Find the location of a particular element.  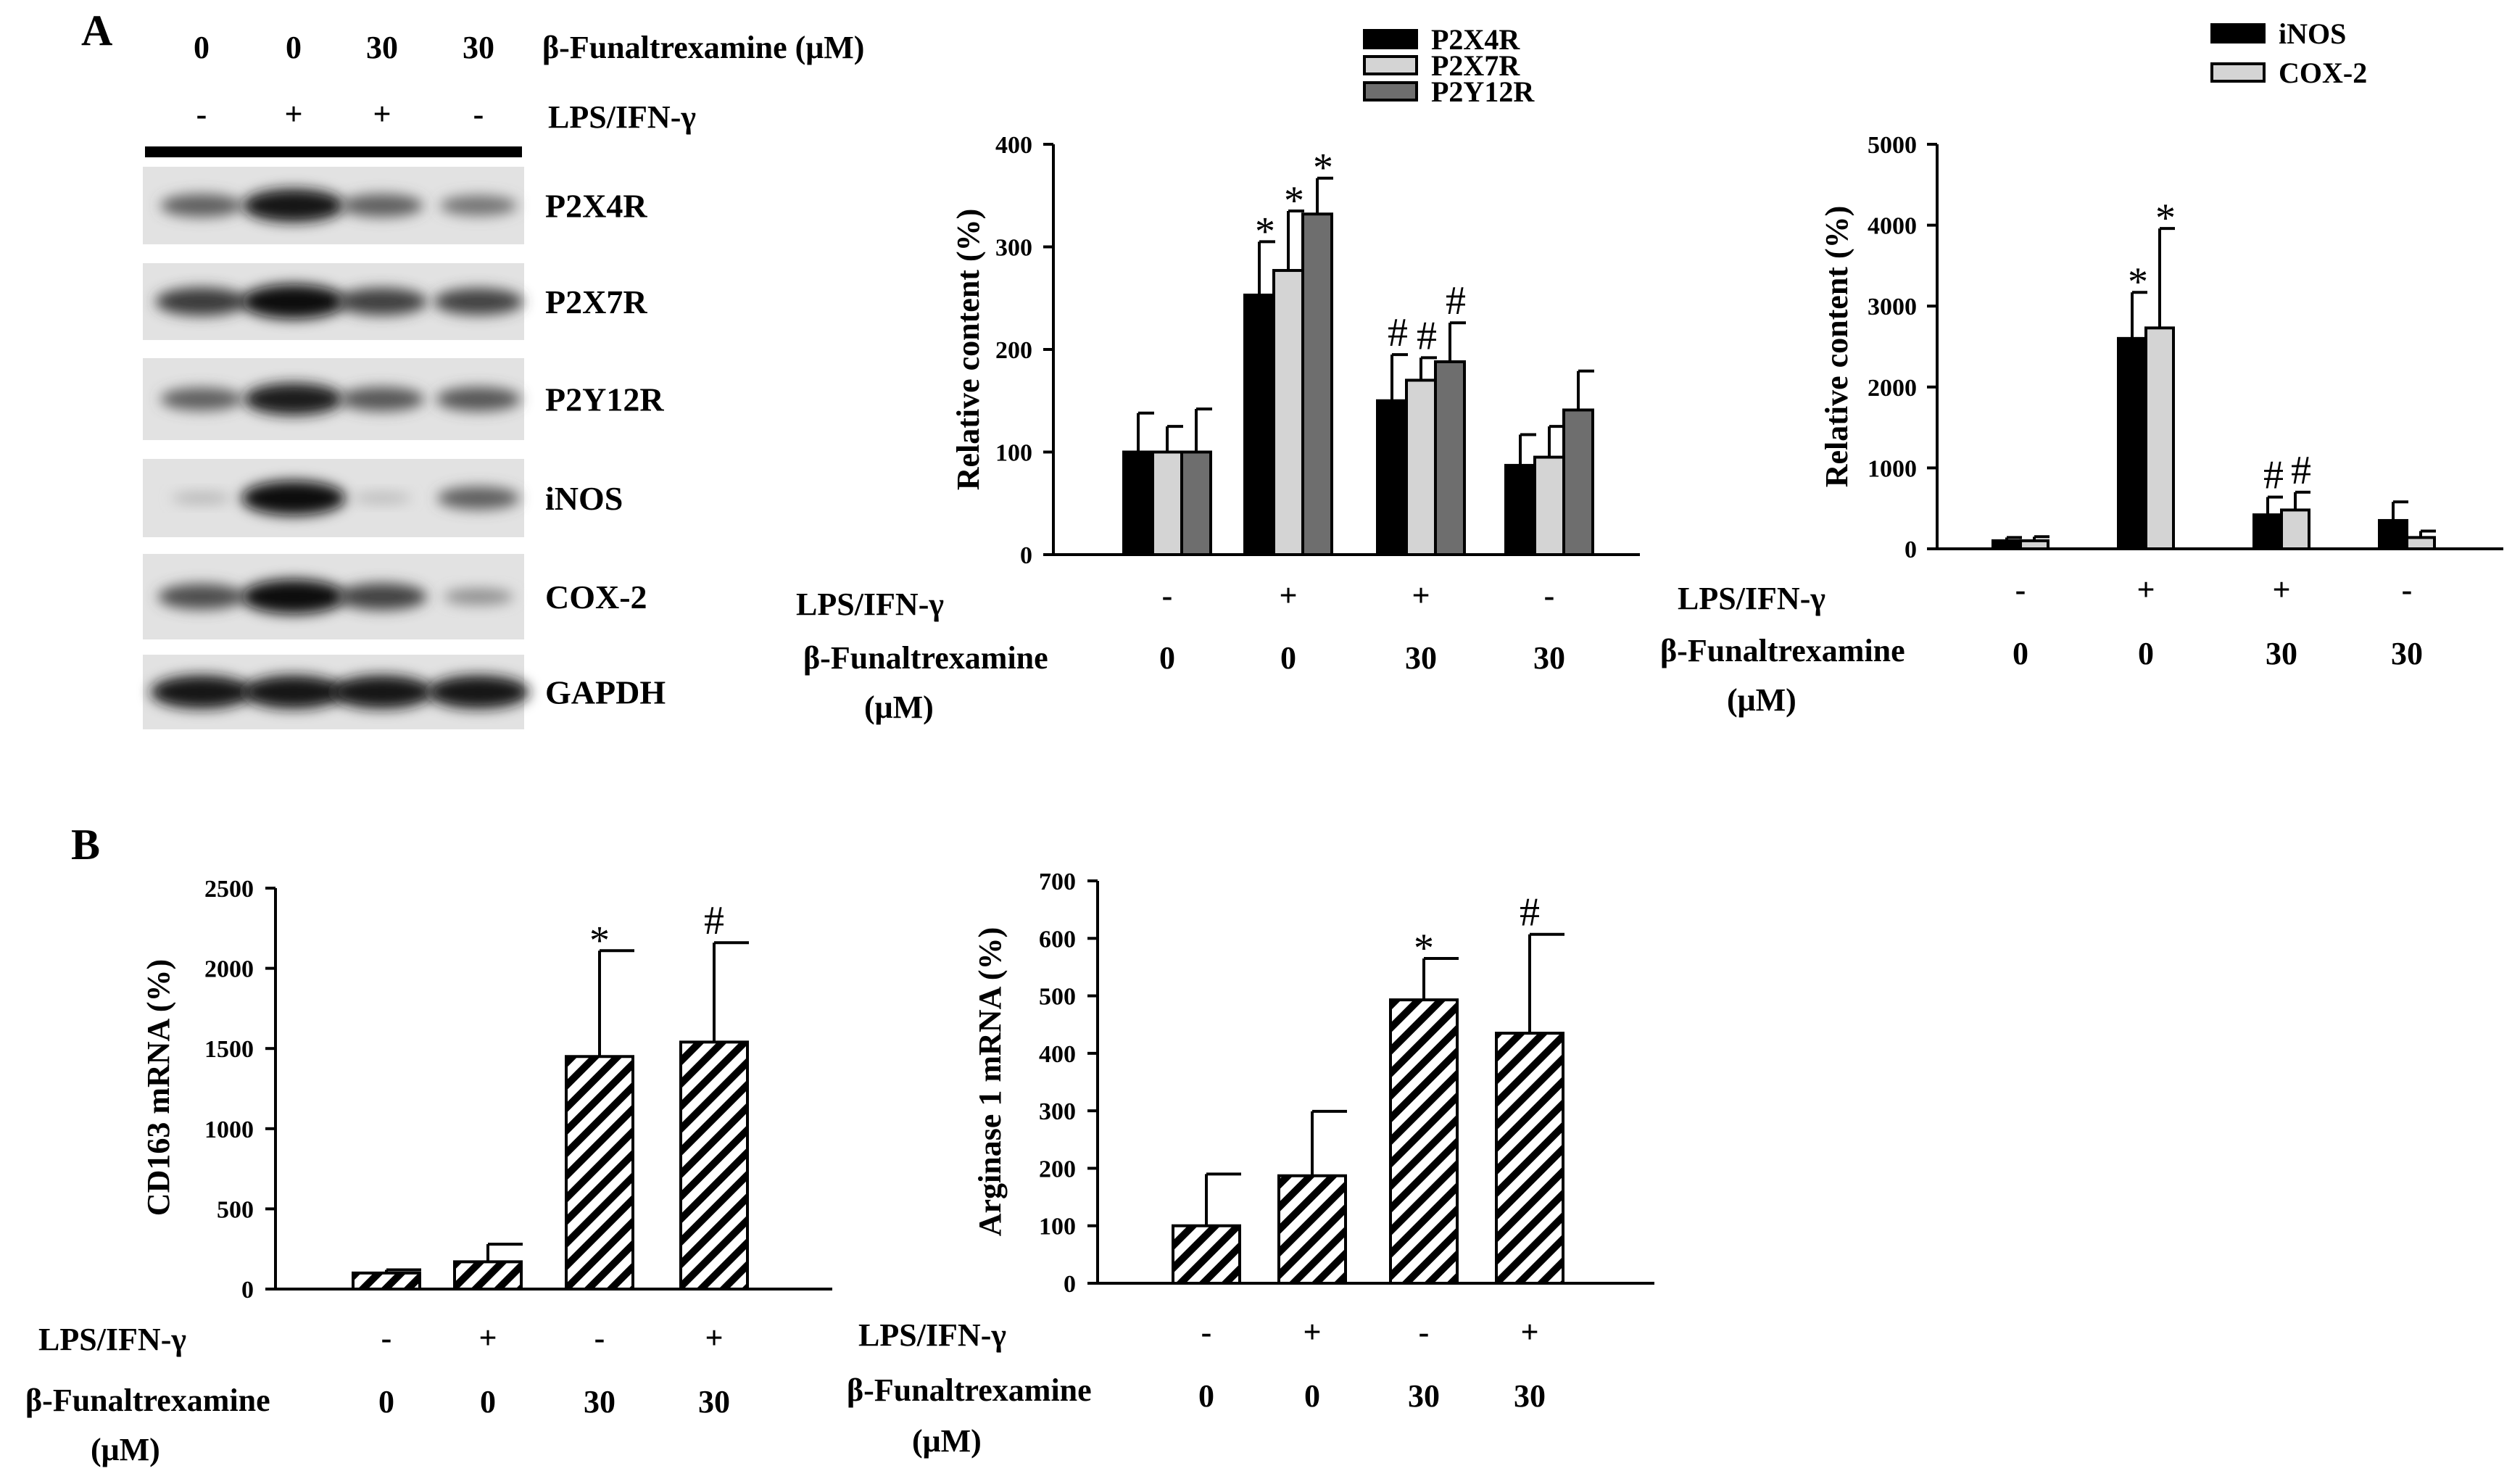

blot-protein-label: COX-2 is located at coordinates (596, 597).